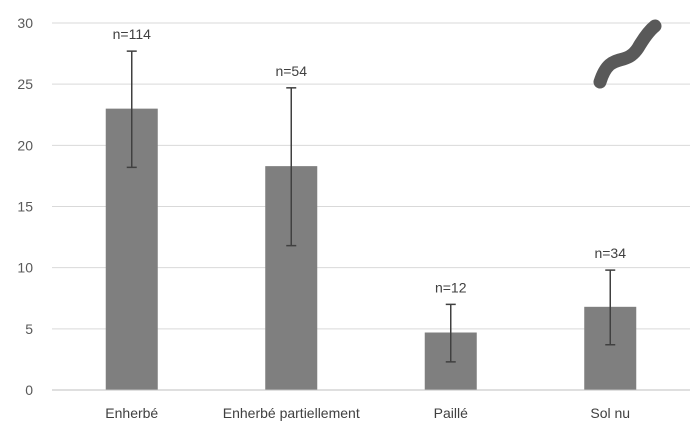 This screenshot has height=425, width=696. Describe the element at coordinates (25, 23) in the screenshot. I see `y-tick-label: 30` at that location.